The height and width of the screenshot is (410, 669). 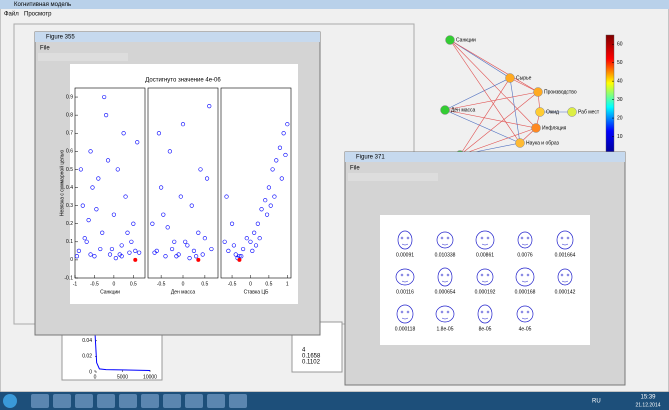 I want to click on line-series, so click(x=122, y=351).